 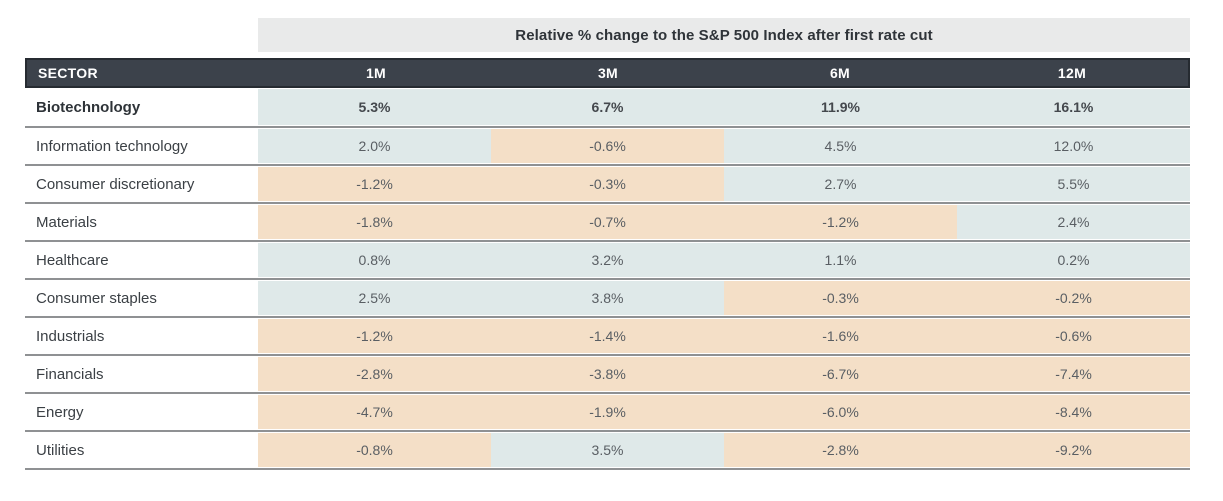 I want to click on value-cell: -8.4%, so click(x=1073, y=412).